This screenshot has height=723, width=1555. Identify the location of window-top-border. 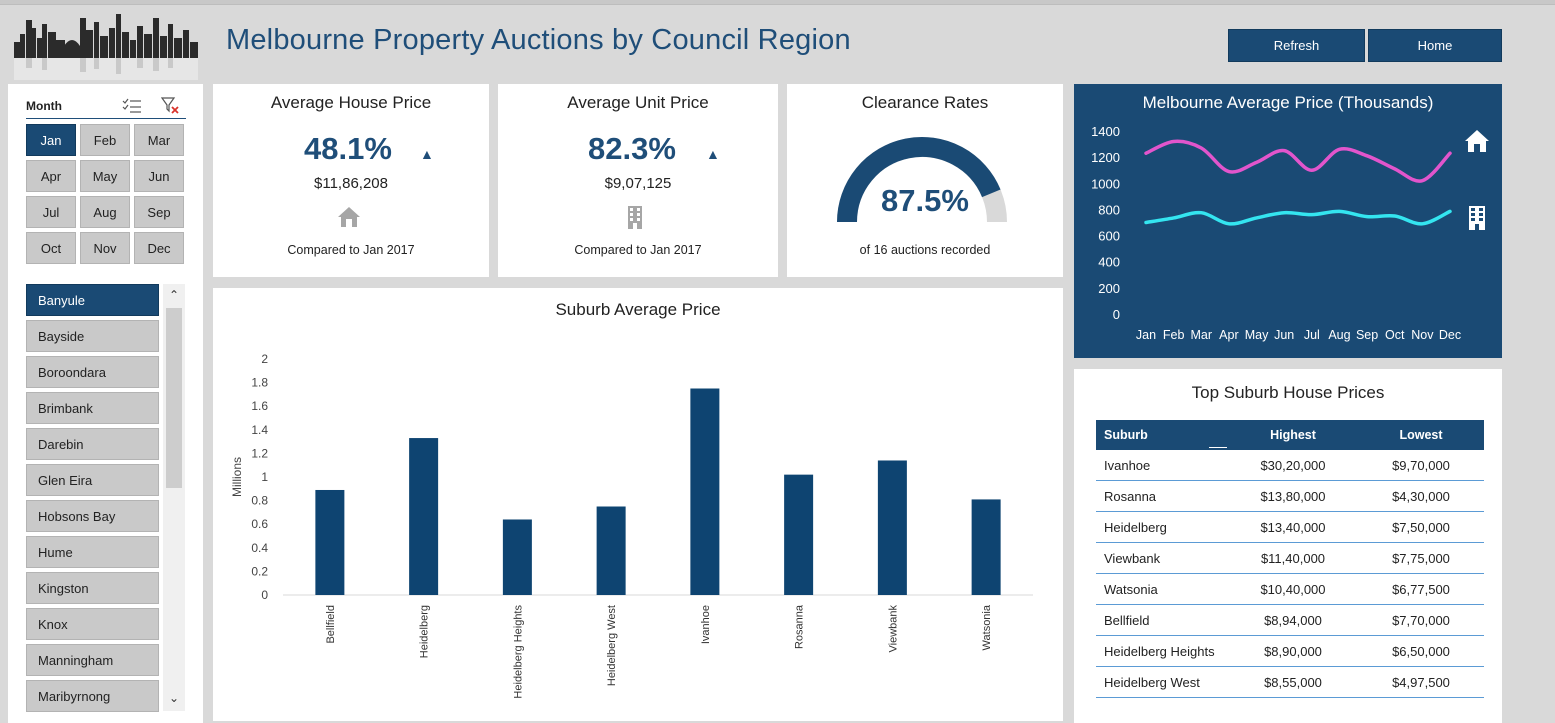
(777, 2).